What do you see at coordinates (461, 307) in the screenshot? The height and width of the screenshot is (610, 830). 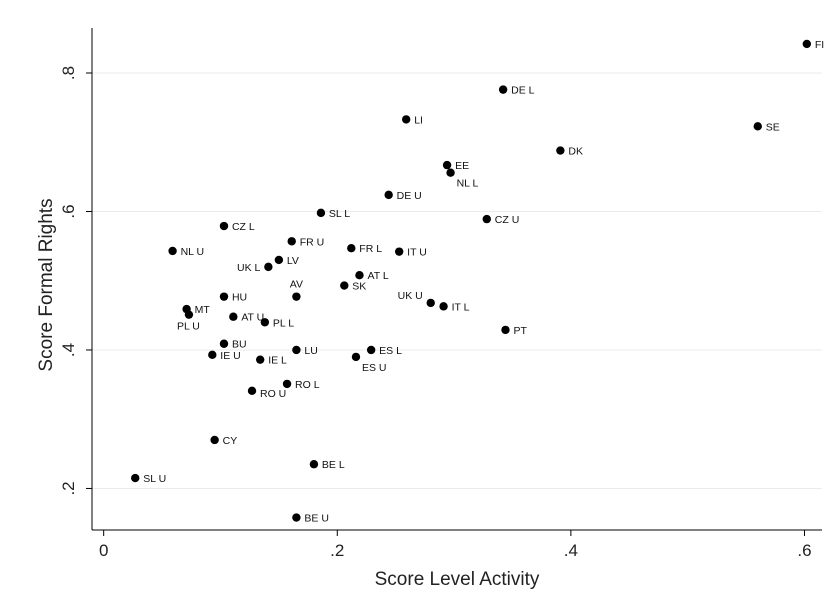 I see `data-point-label: IT L` at bounding box center [461, 307].